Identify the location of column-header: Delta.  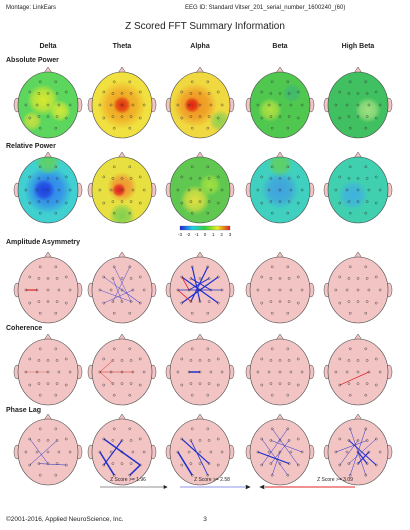
(47, 46).